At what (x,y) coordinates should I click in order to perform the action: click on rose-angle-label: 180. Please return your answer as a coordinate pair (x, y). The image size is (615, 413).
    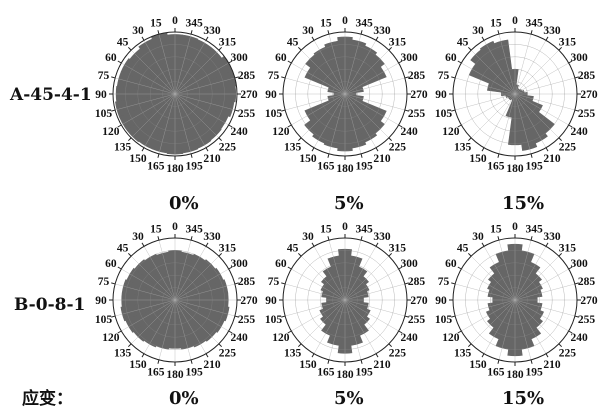
    Looking at the image, I should click on (515, 169).